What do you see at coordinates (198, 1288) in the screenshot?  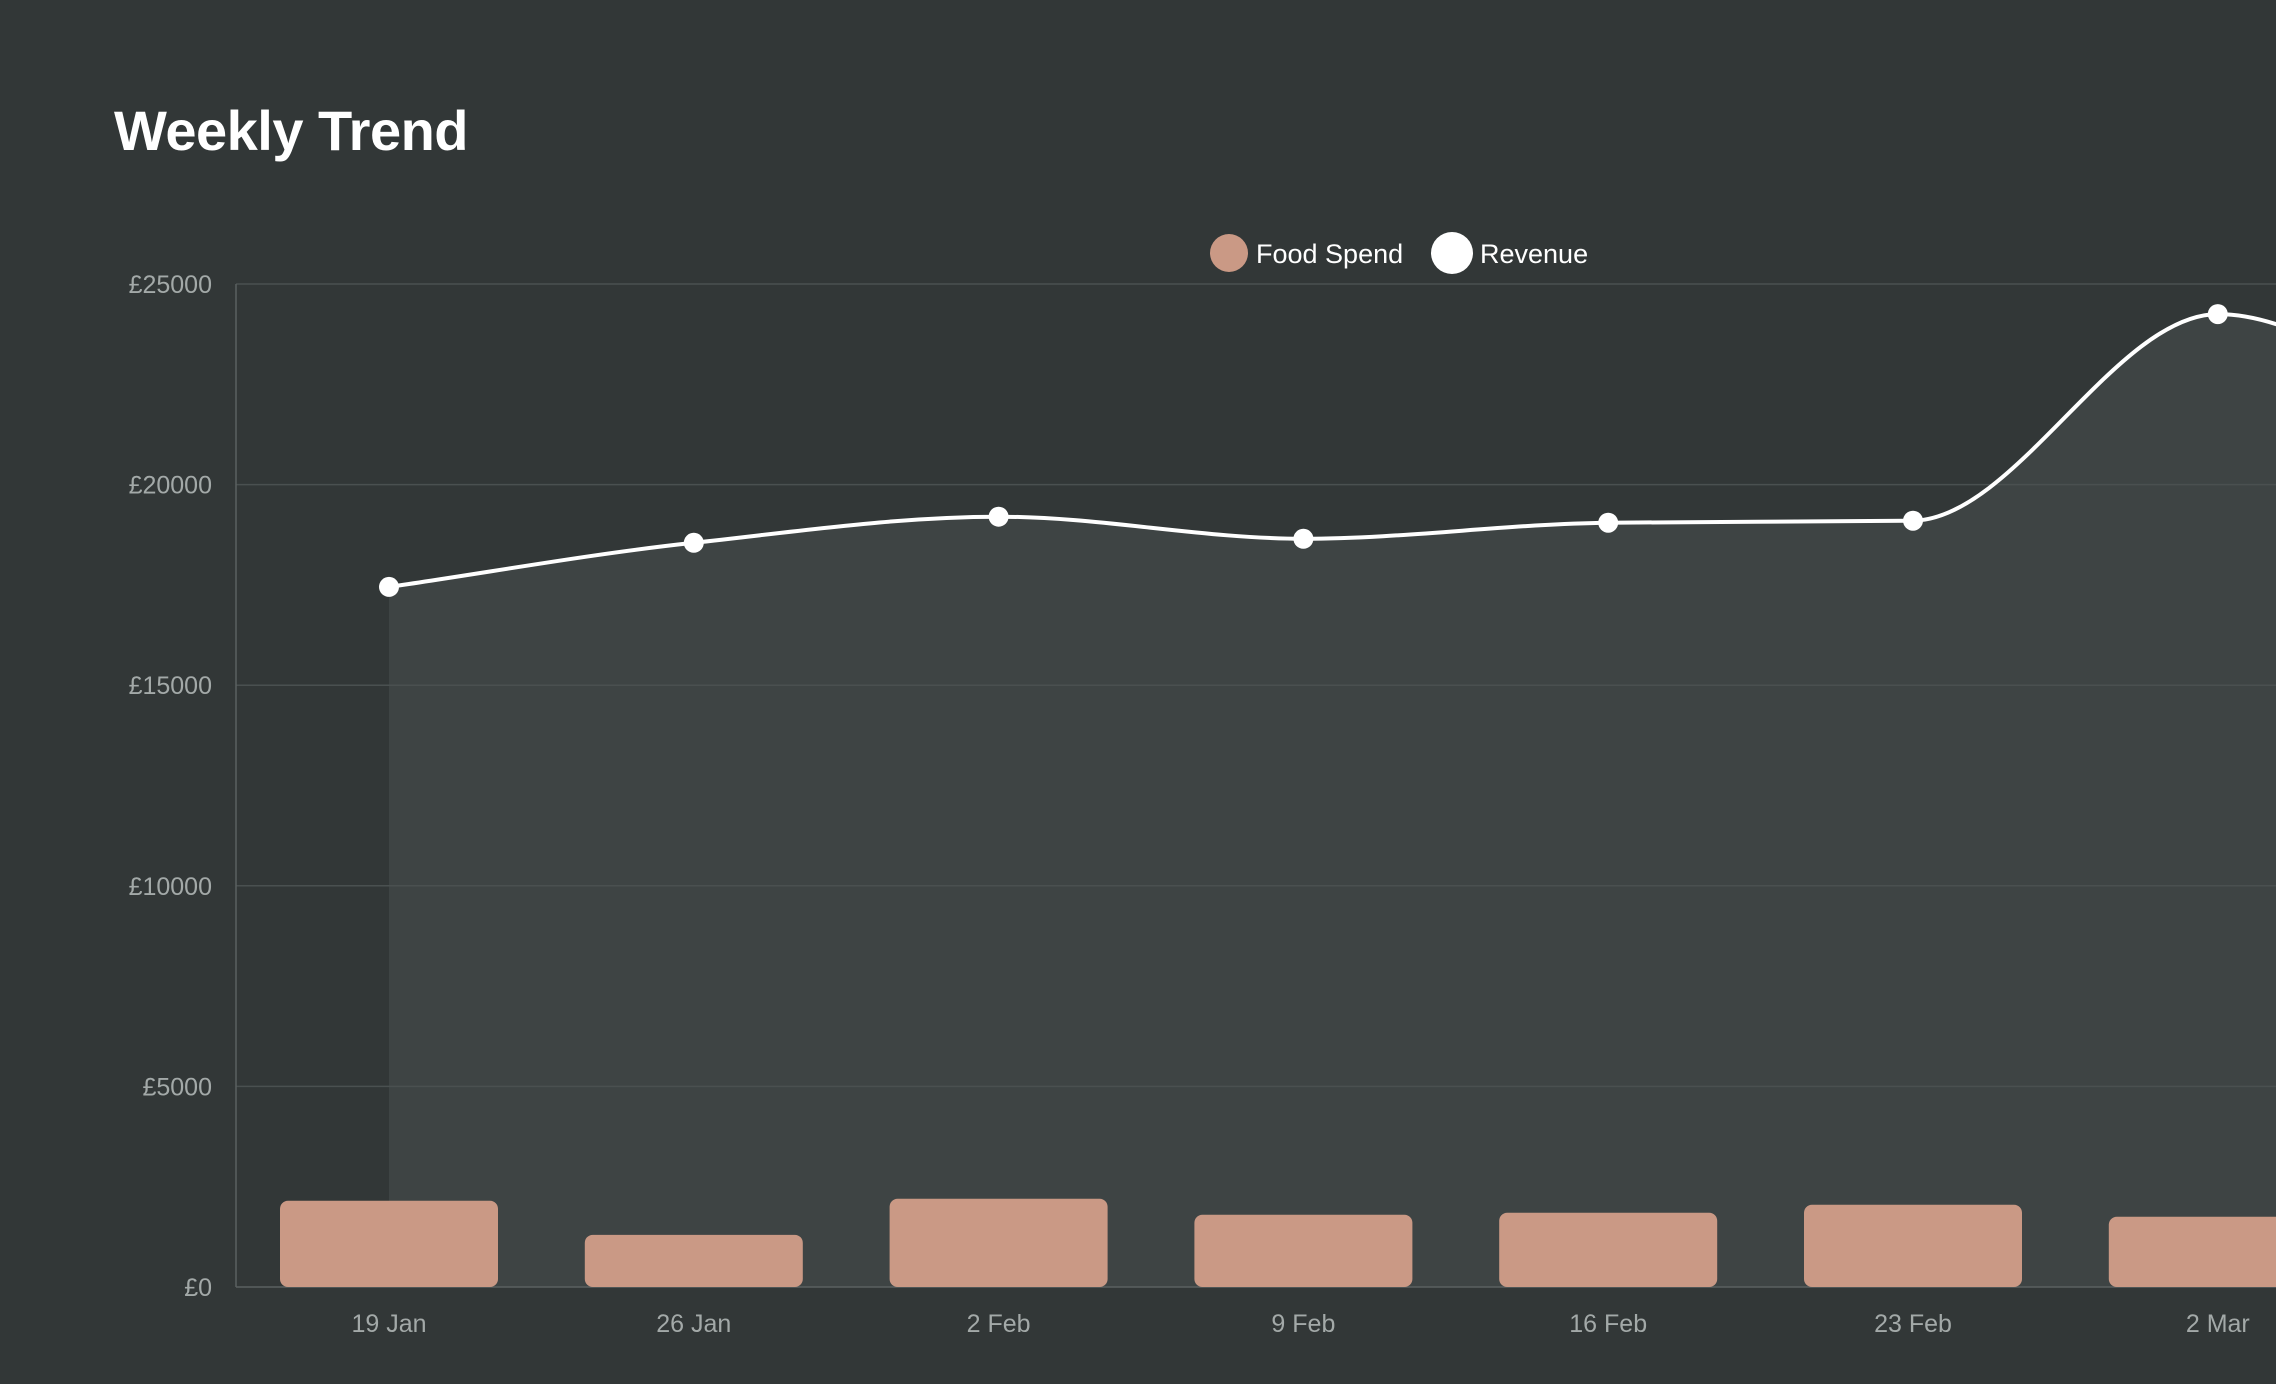 I see `y-tick-label: £0` at bounding box center [198, 1288].